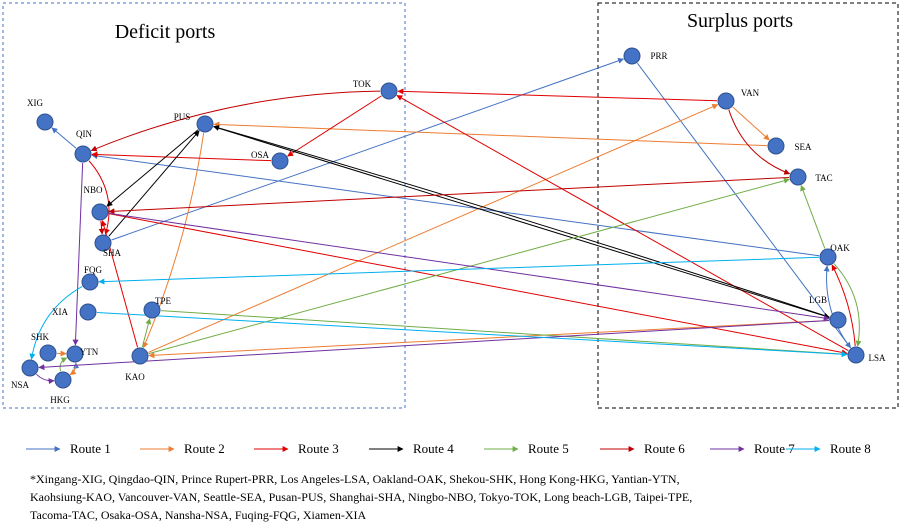  Describe the element at coordinates (135, 377) in the screenshot. I see `port-label: KAO` at that location.